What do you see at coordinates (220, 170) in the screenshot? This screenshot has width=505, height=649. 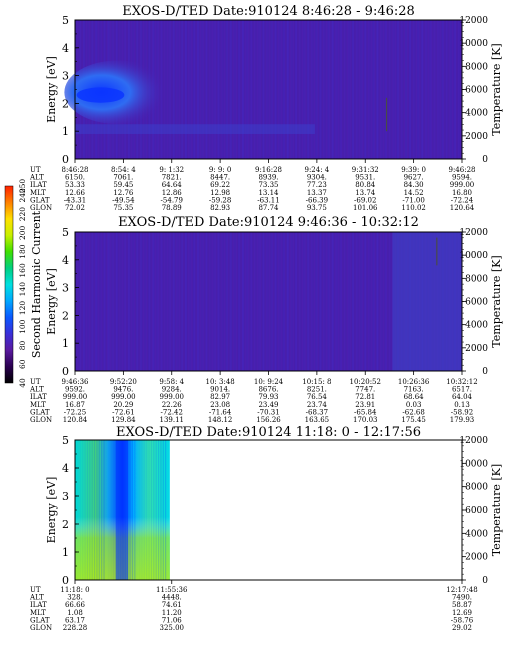 I see `ephemeris-value: 9: 9: 0` at bounding box center [220, 170].